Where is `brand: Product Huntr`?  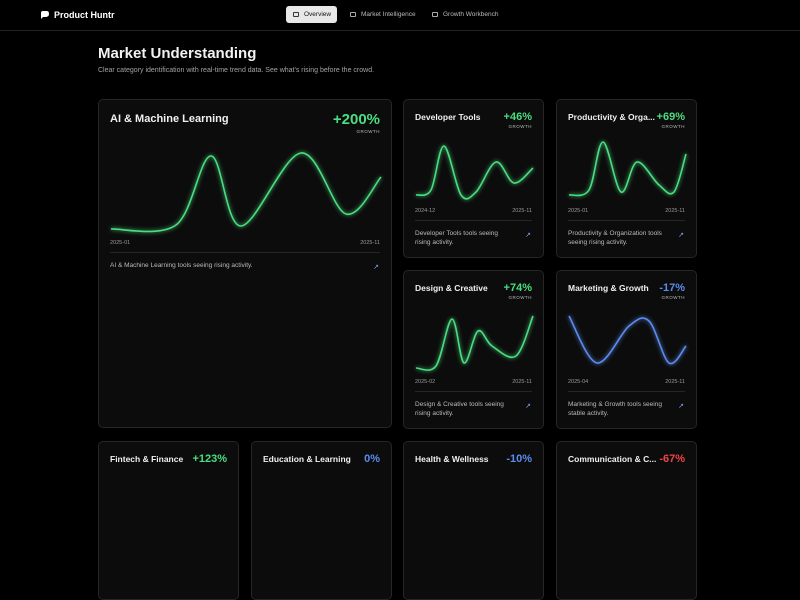 brand: Product Huntr is located at coordinates (84, 15).